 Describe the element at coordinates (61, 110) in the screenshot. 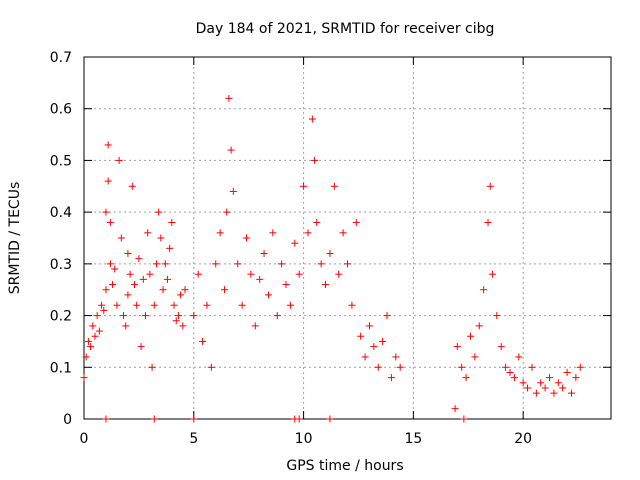

I see `y-tick-label: 0.6` at that location.